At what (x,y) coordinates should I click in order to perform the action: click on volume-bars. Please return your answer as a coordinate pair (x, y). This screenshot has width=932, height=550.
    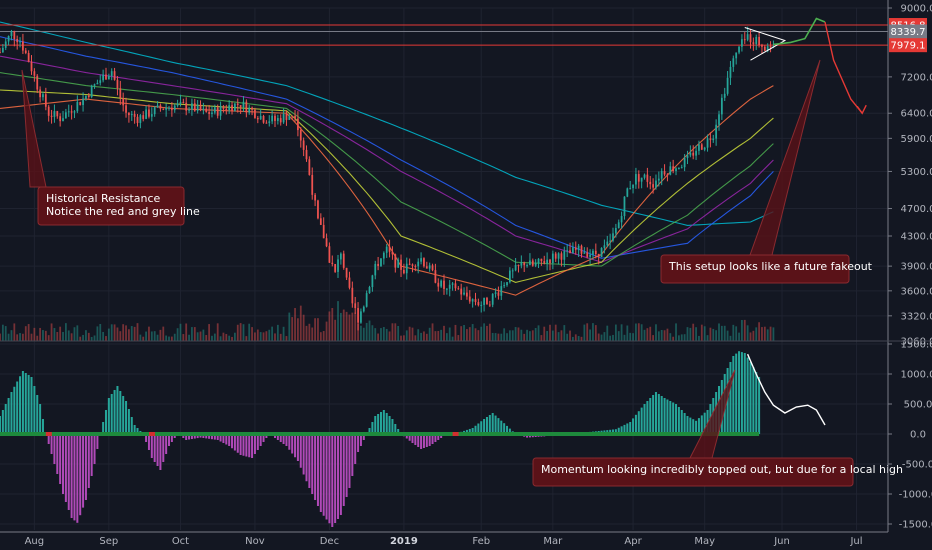
    Looking at the image, I should click on (387, 321).